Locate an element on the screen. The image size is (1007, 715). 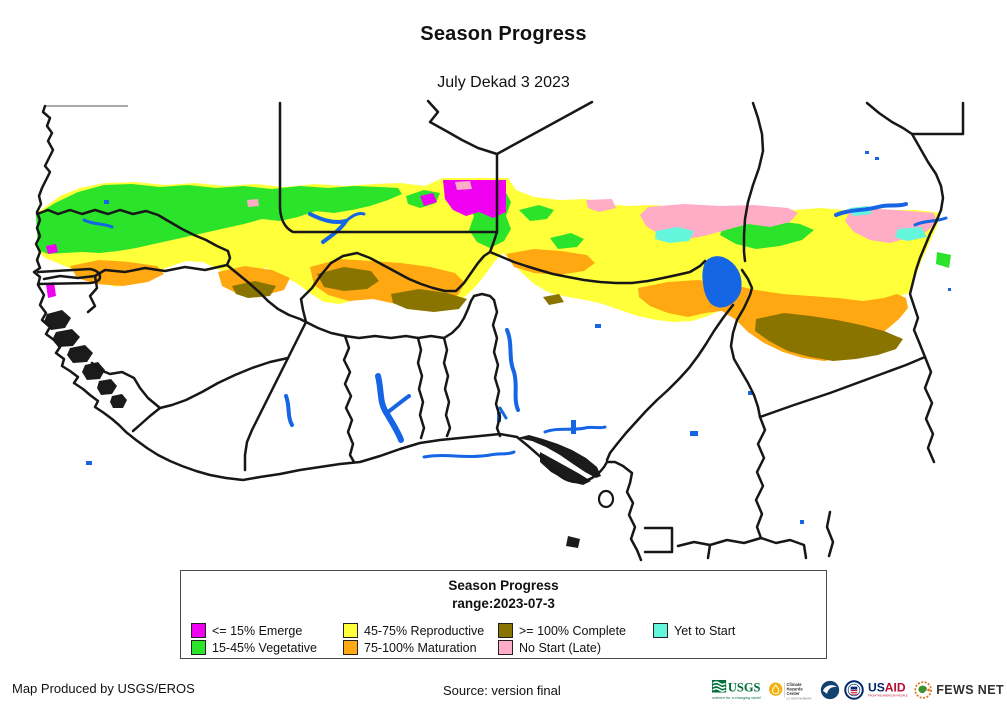
noaa-logo-icon is located at coordinates (830, 690).